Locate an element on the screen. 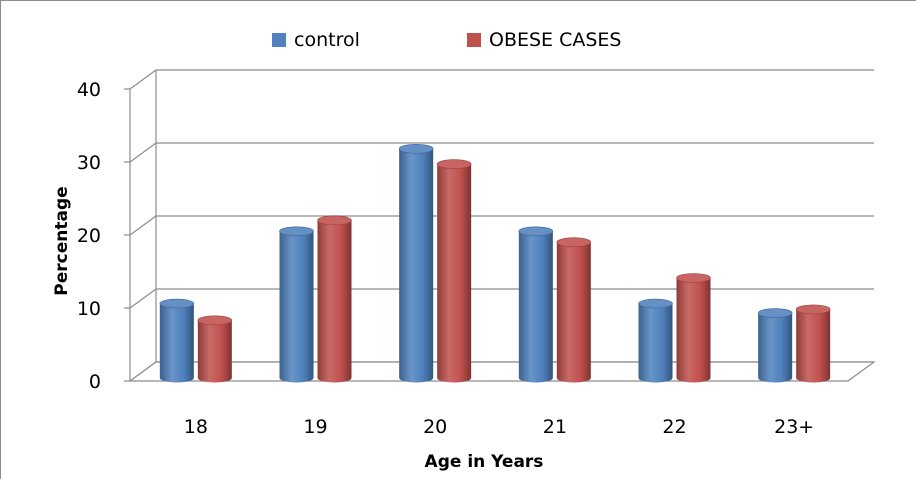 The height and width of the screenshot is (479, 916). legend-label-control: control is located at coordinates (327, 40).